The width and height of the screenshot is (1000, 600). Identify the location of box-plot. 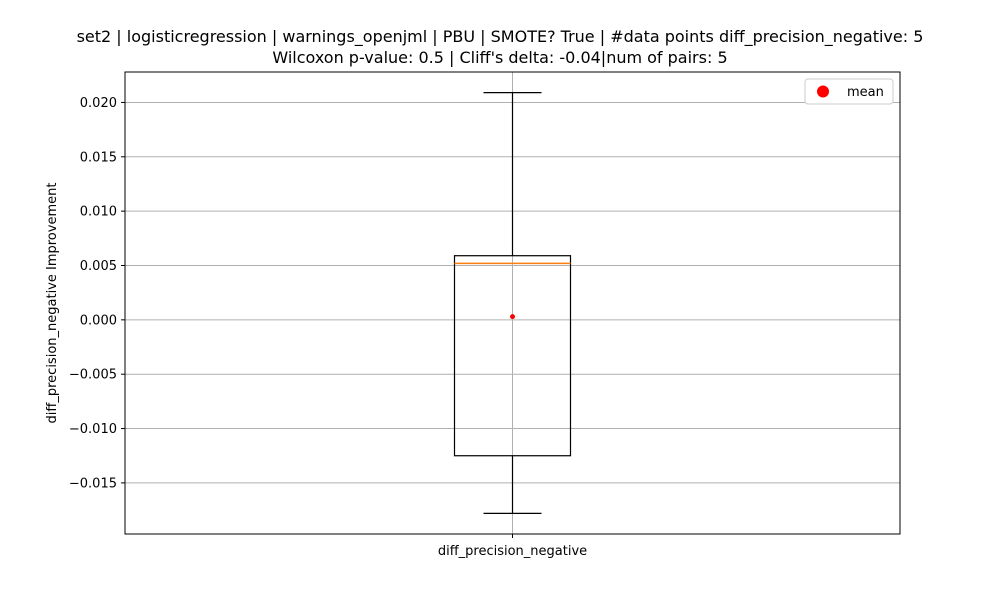
(512, 303).